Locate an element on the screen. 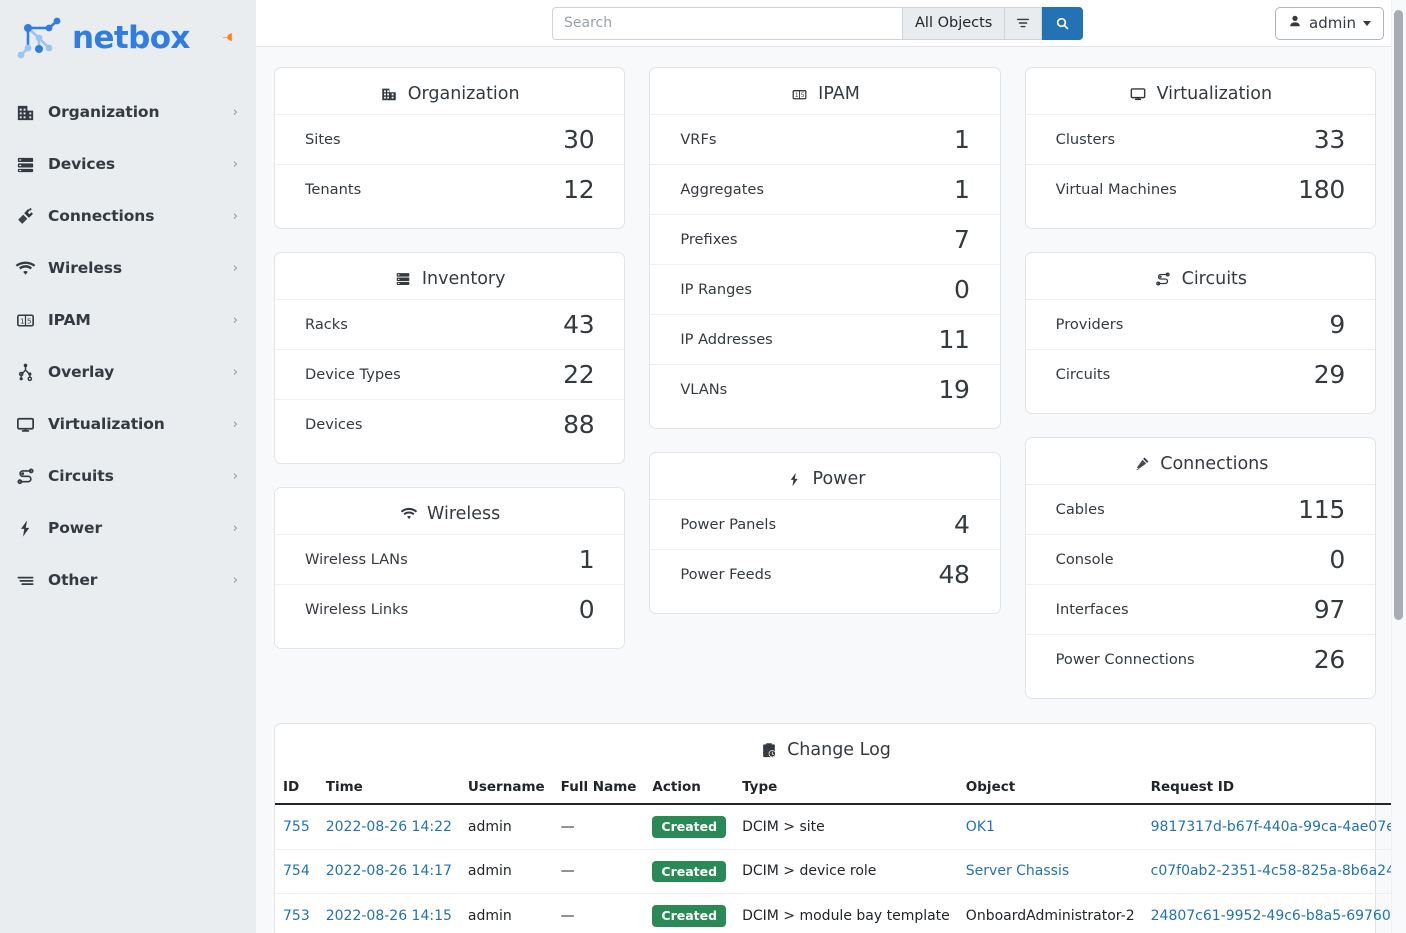 The height and width of the screenshot is (933, 1406). card-title-inventory: Inventory is located at coordinates (449, 284).